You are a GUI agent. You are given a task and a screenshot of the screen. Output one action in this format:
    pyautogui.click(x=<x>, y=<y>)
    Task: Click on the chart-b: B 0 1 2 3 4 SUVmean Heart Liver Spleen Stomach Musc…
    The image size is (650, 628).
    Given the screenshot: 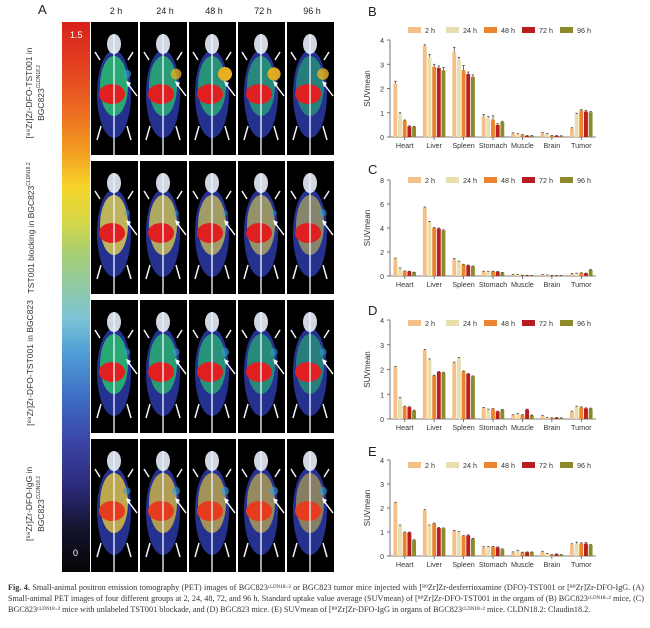 What is the action you would take?
    pyautogui.click(x=479, y=77)
    